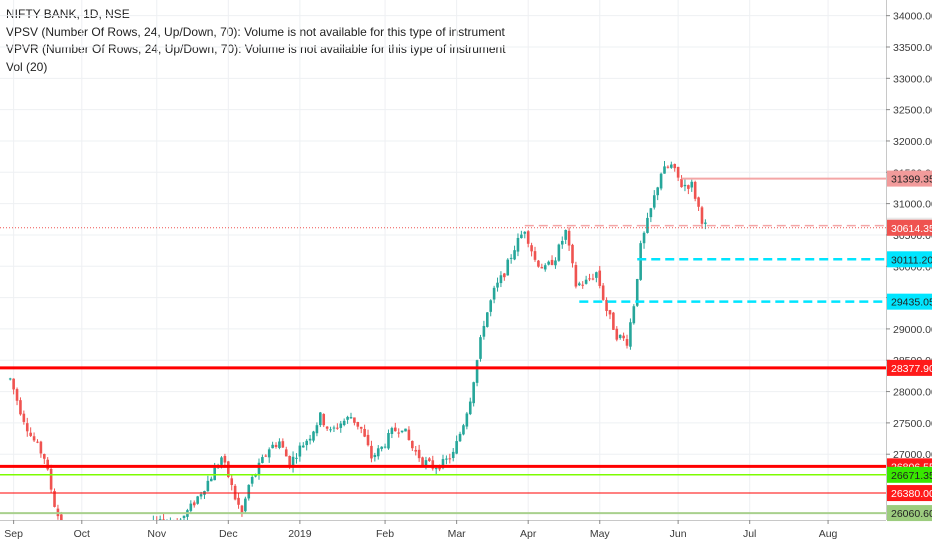 This screenshot has height=550, width=932. What do you see at coordinates (912, 205) in the screenshot?
I see `price-tick-label: 31000.00` at bounding box center [912, 205].